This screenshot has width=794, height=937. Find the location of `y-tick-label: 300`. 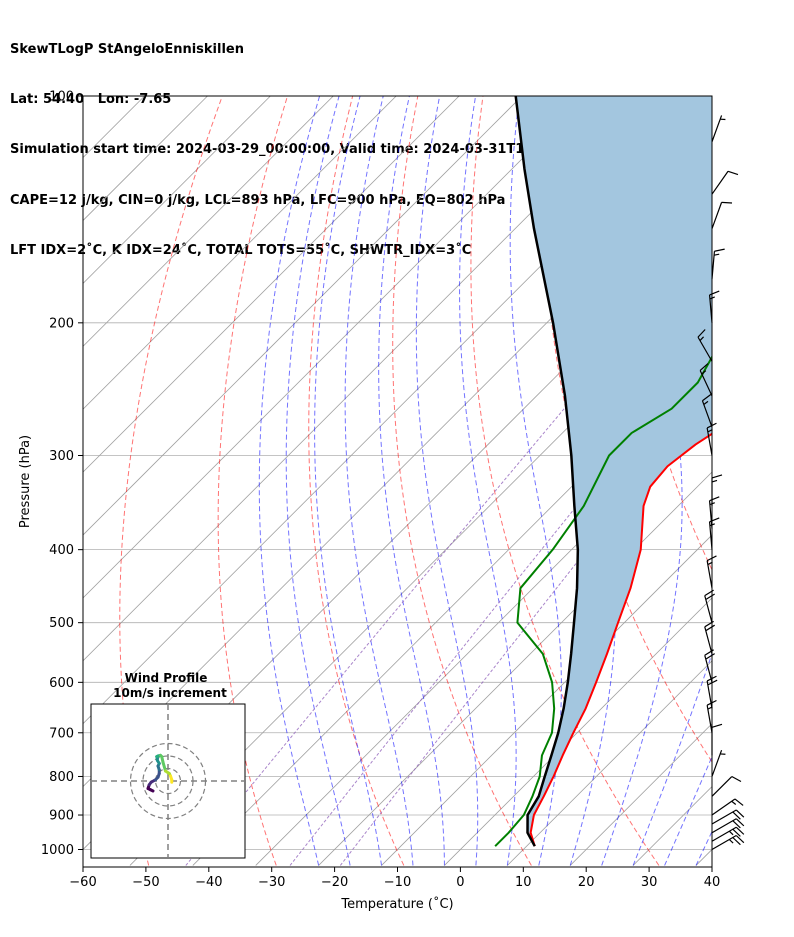

y-tick-label: 300 is located at coordinates (61, 456).